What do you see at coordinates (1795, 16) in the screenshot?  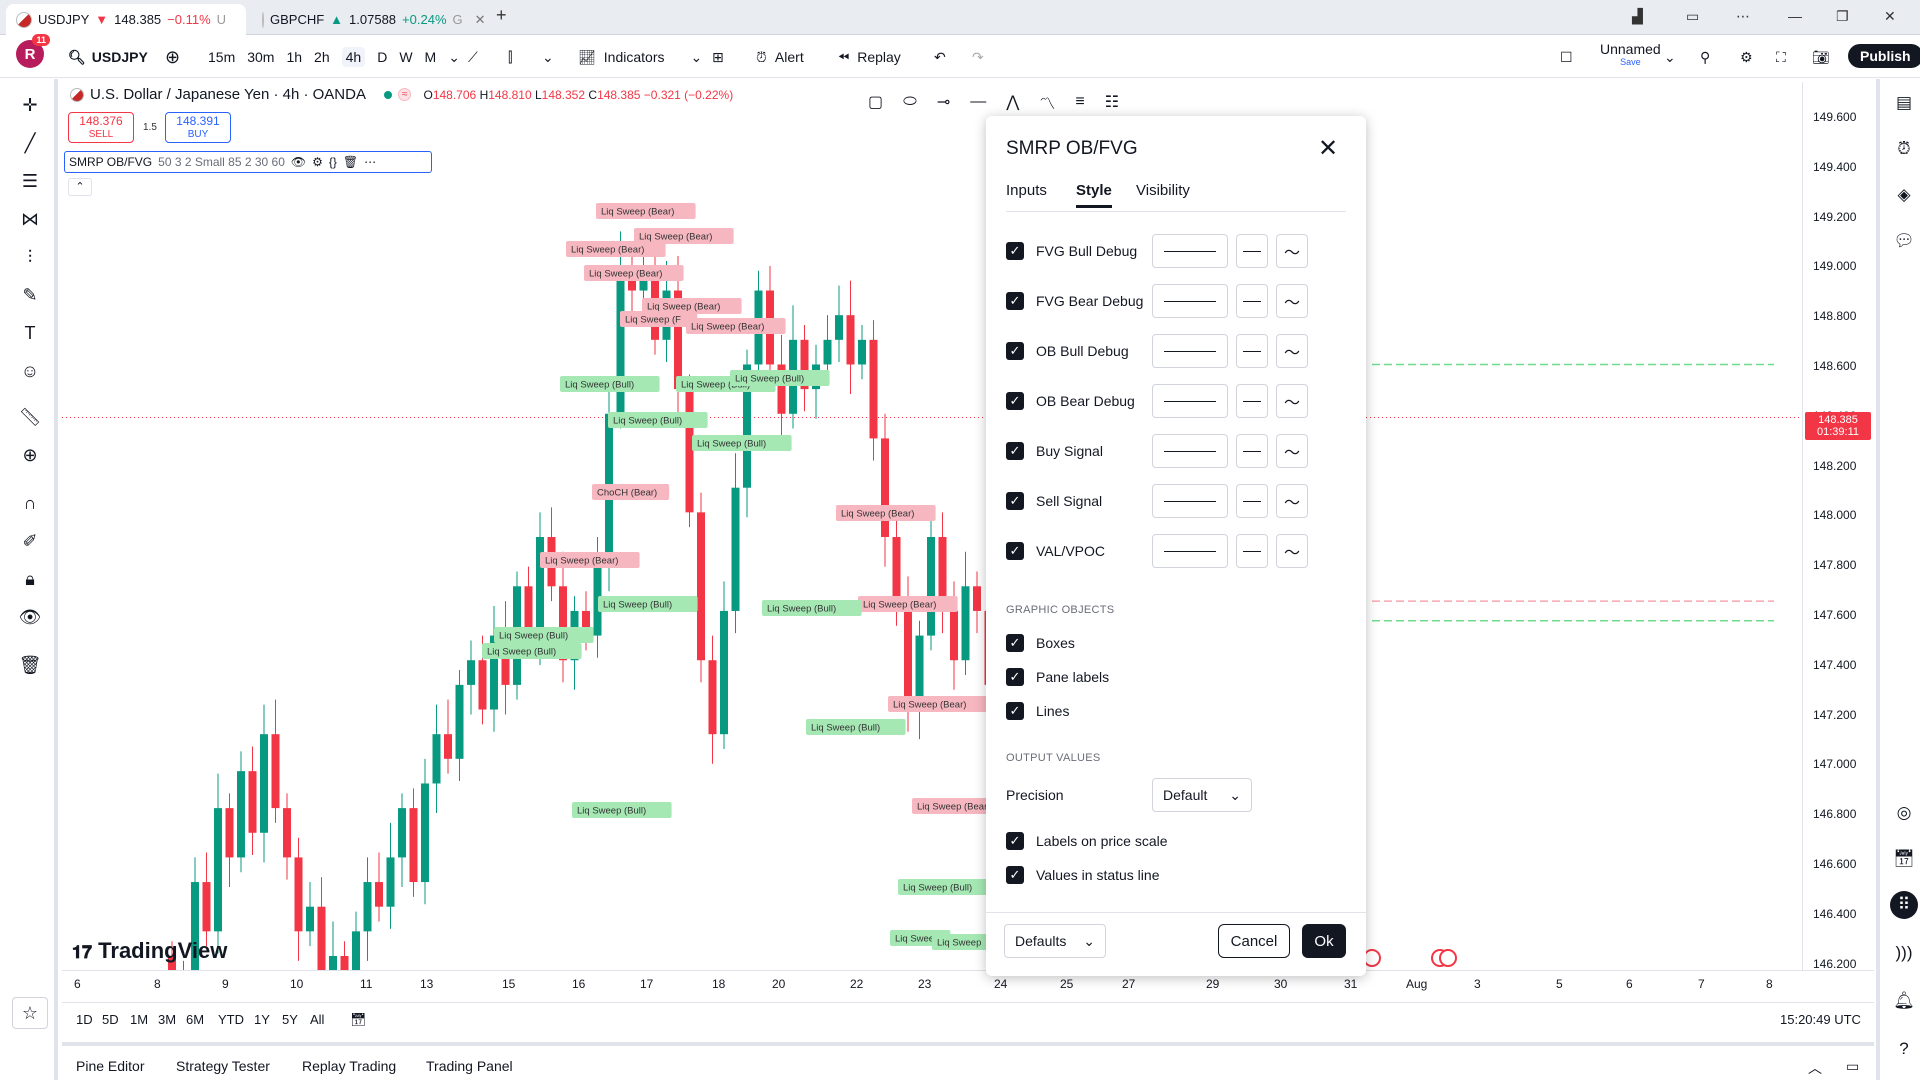 I see `minimize-icon: —` at bounding box center [1795, 16].